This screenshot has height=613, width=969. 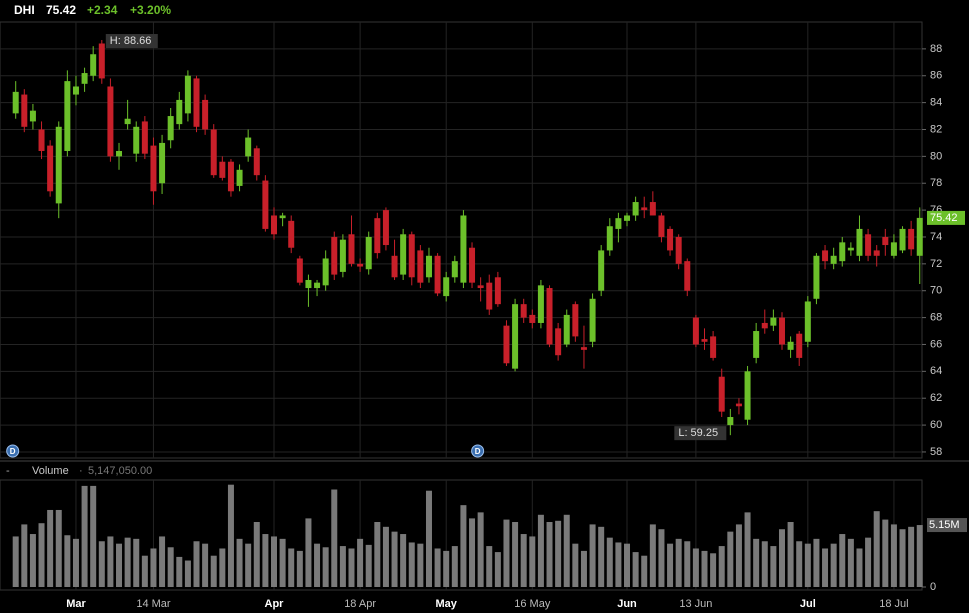 What do you see at coordinates (933, 587) in the screenshot?
I see `y-tick-label: 0` at bounding box center [933, 587].